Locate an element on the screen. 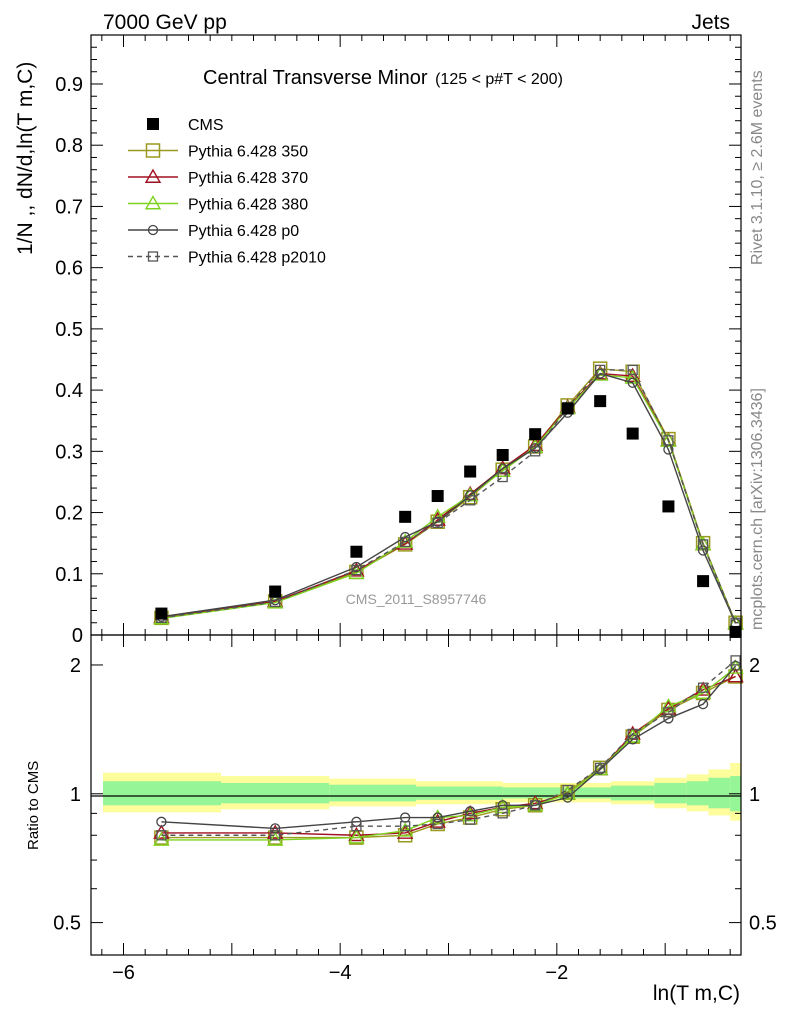 Image resolution: width=786 pixels, height=1024 pixels. header-left: 7000 GeV pp is located at coordinates (165, 22).